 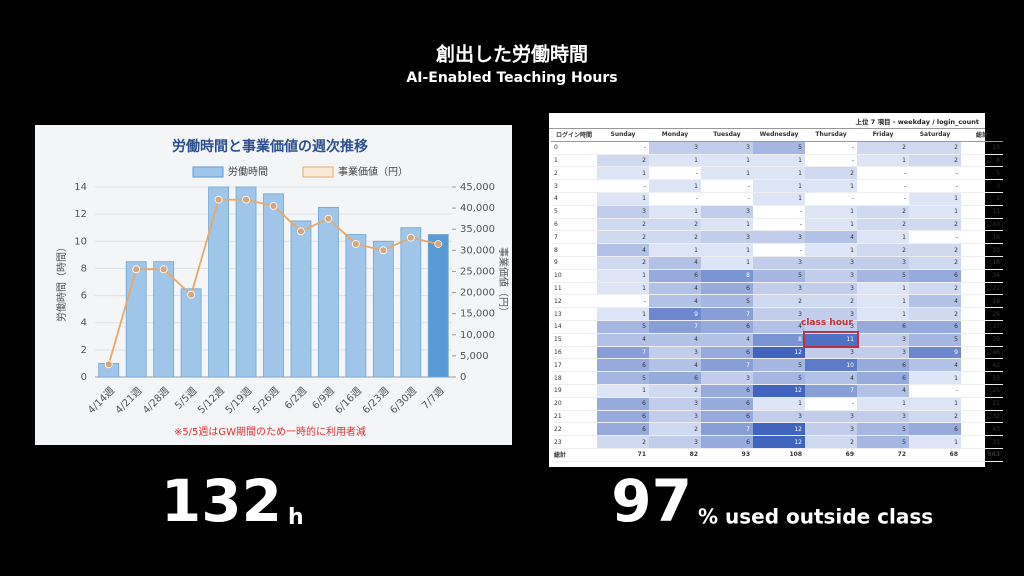 What do you see at coordinates (574, 378) in the screenshot?
I see `row-header: 18` at bounding box center [574, 378].